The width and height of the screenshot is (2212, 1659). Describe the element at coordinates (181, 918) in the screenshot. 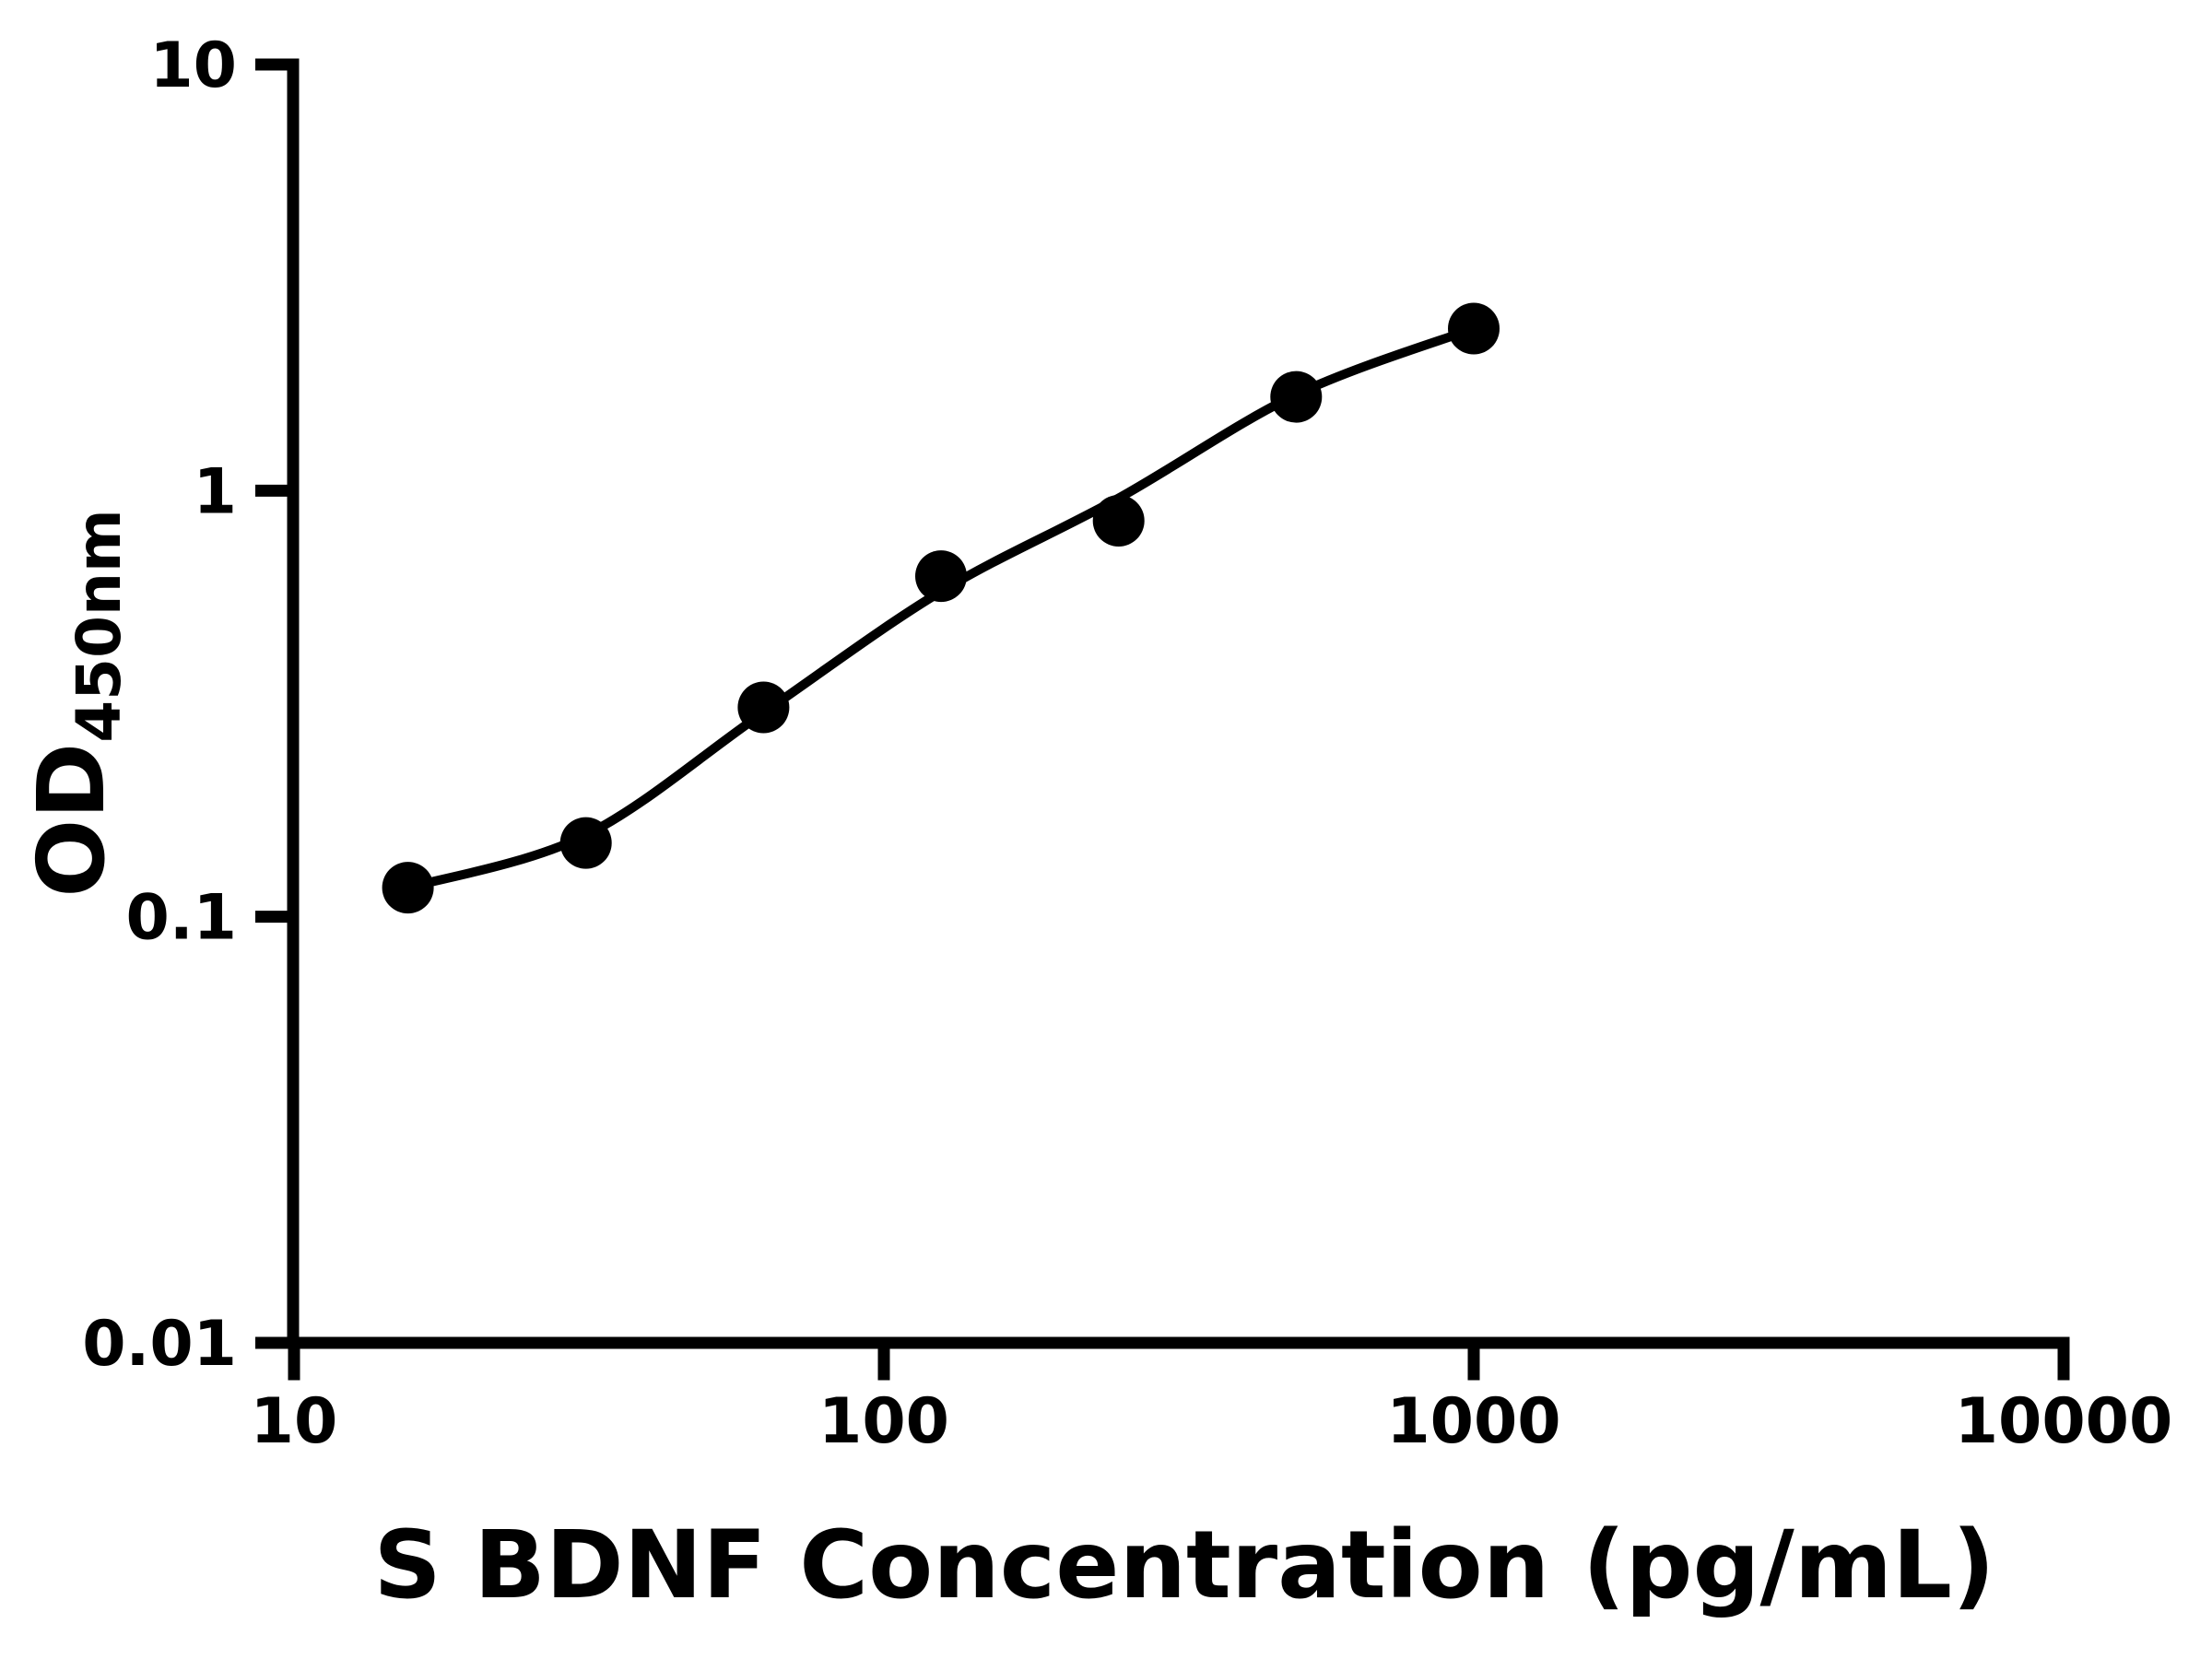

I see `y-tick-label: 0.1` at that location.